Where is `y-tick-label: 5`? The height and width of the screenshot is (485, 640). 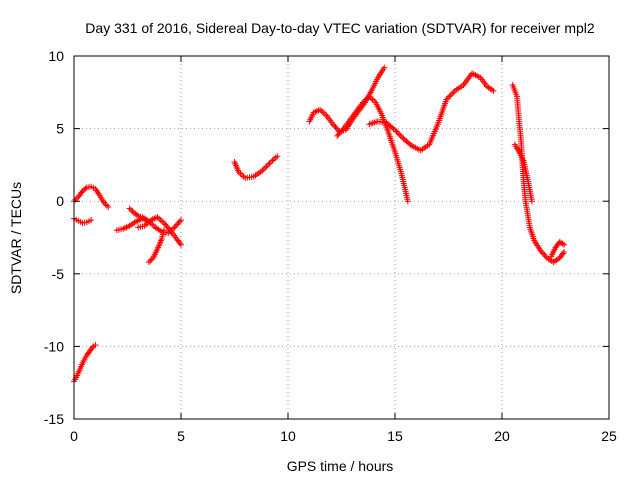 y-tick-label: 5 is located at coordinates (60, 129).